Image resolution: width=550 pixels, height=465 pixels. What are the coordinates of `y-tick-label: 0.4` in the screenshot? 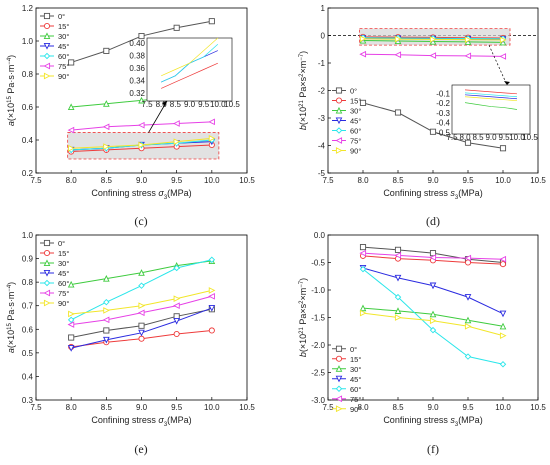 It's located at (28, 376).